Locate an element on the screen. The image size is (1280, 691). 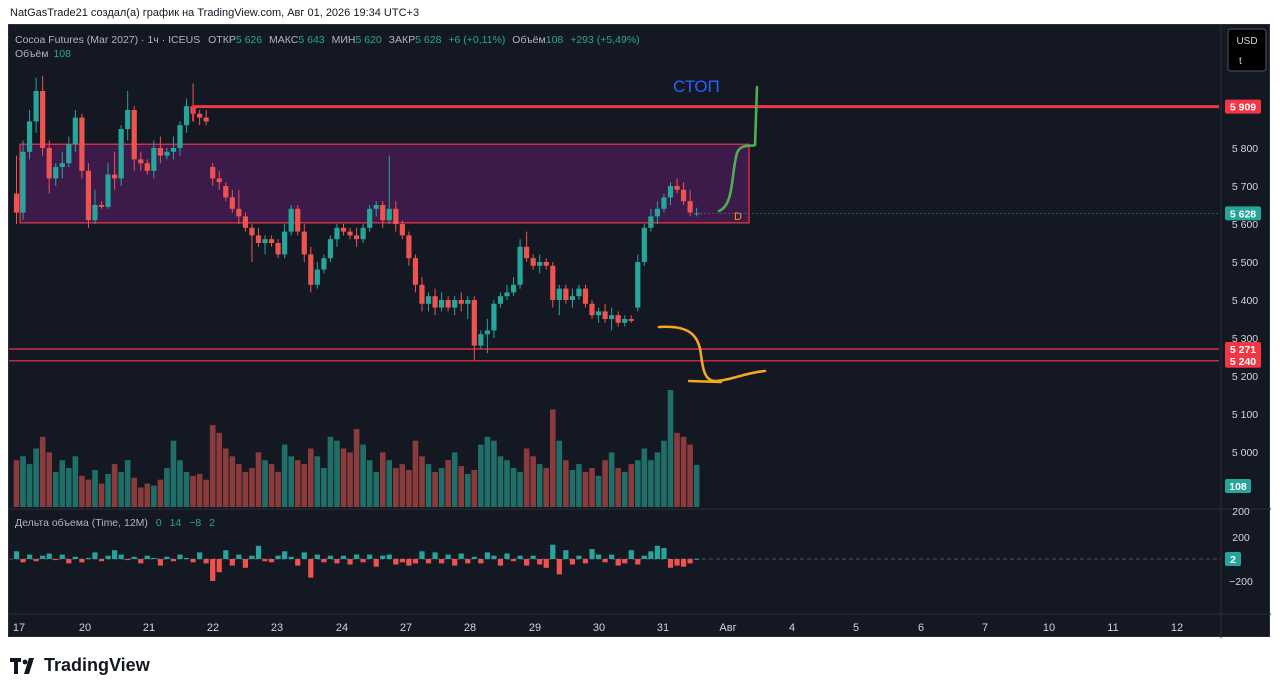
price-tick-label: 5 000 is located at coordinates (1245, 453).